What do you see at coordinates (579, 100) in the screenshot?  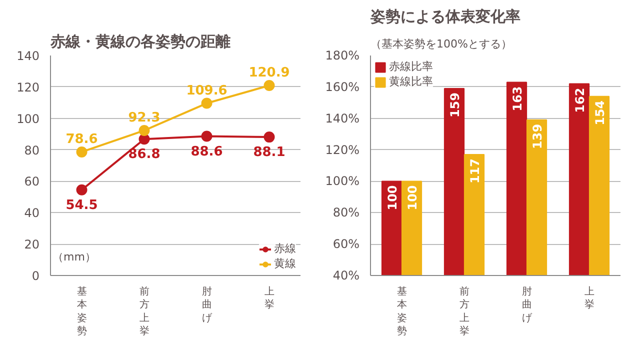 I see `data-label: 162` at bounding box center [579, 100].